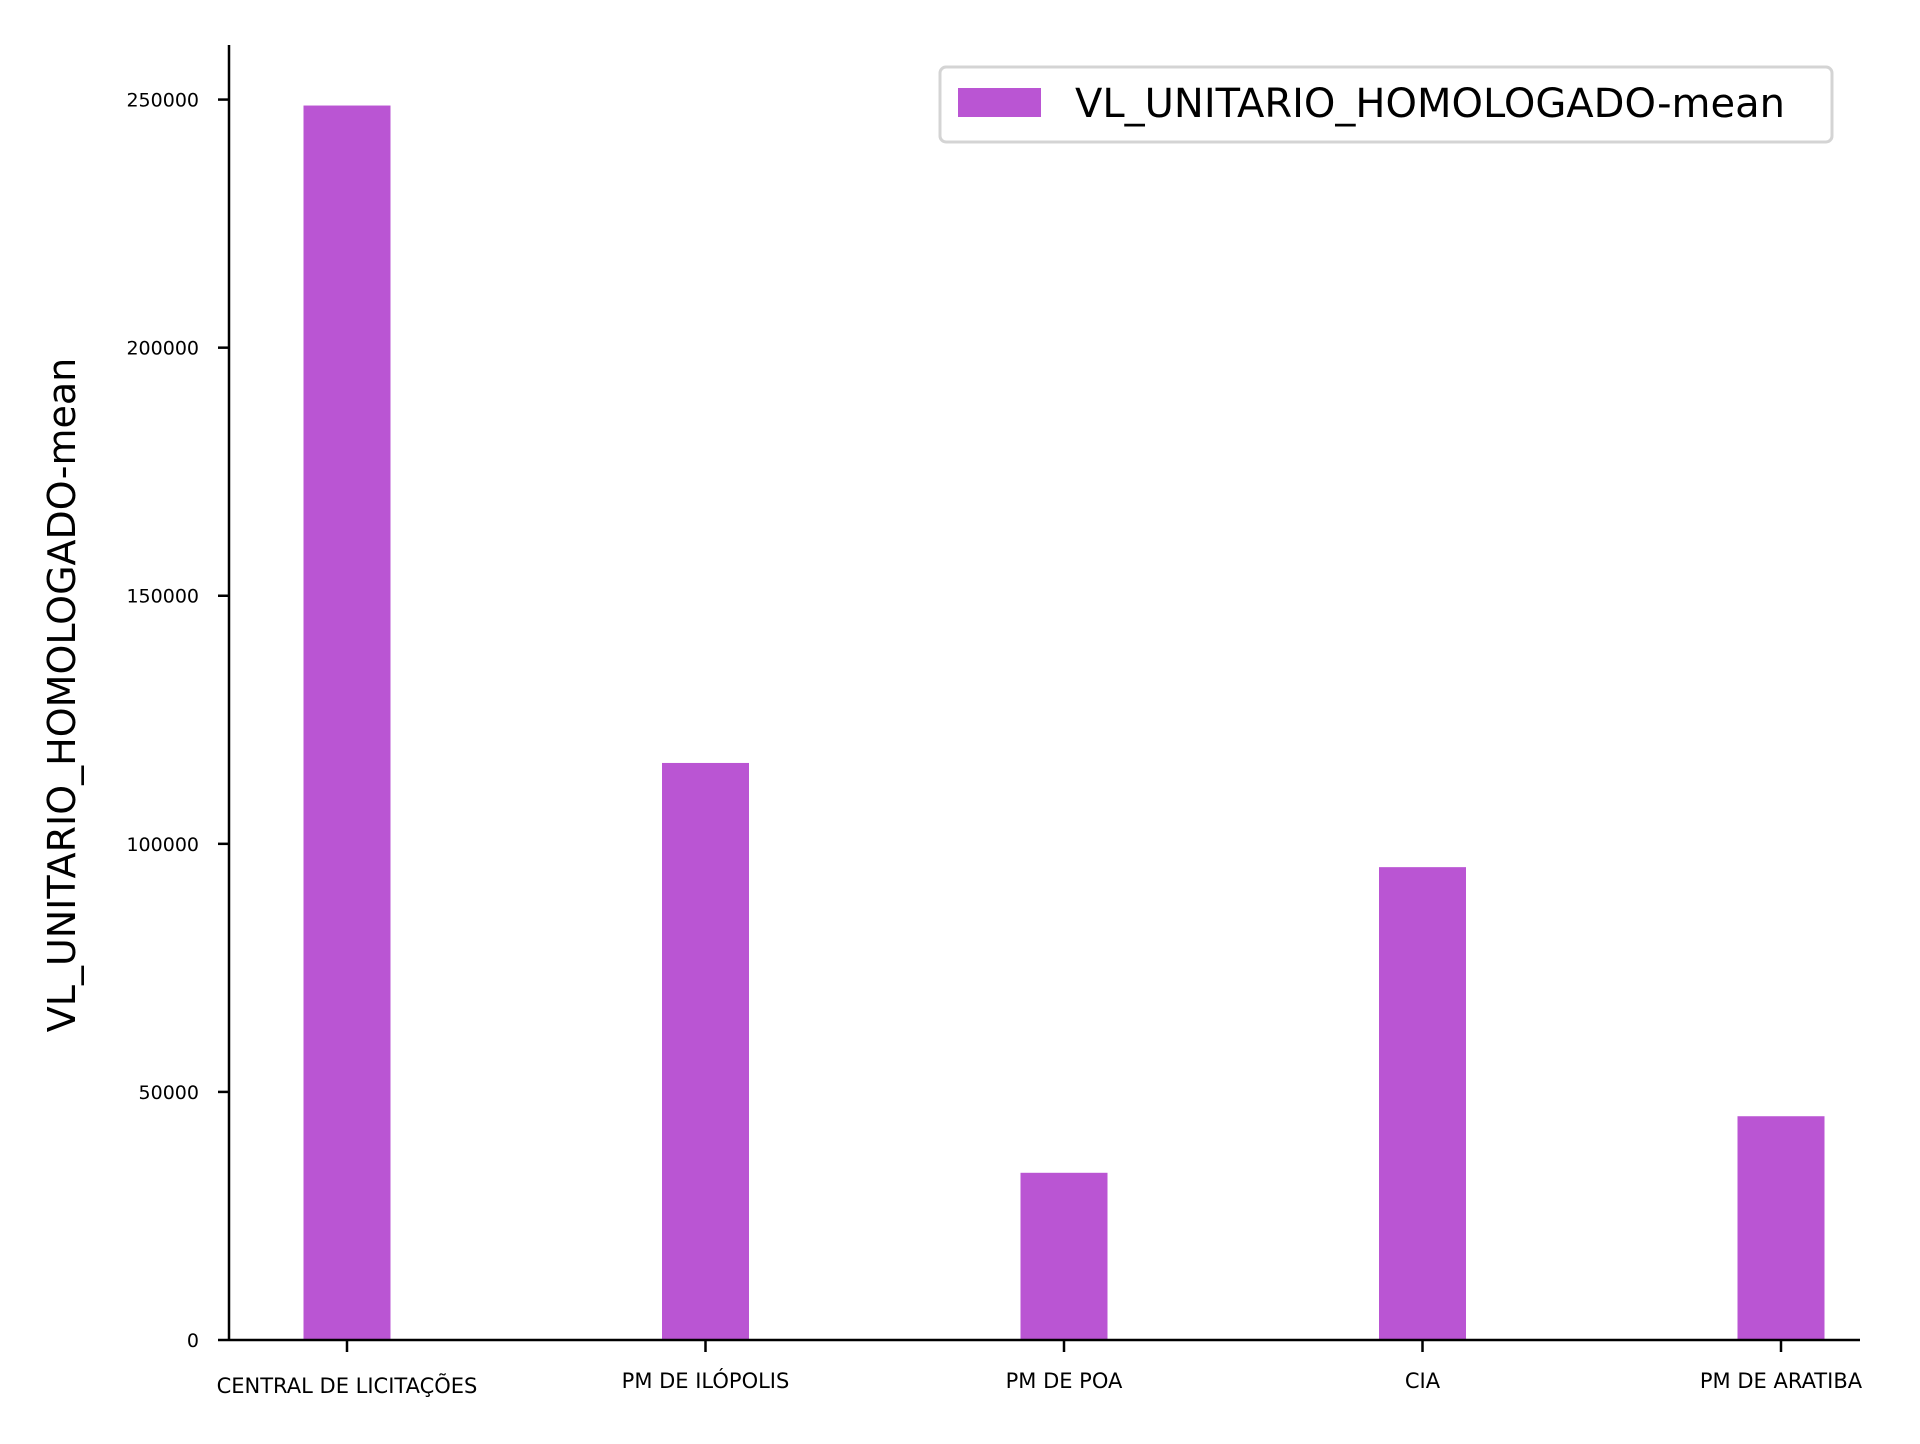 The image size is (1920, 1444). I want to click on legend-swatch, so click(999, 102).